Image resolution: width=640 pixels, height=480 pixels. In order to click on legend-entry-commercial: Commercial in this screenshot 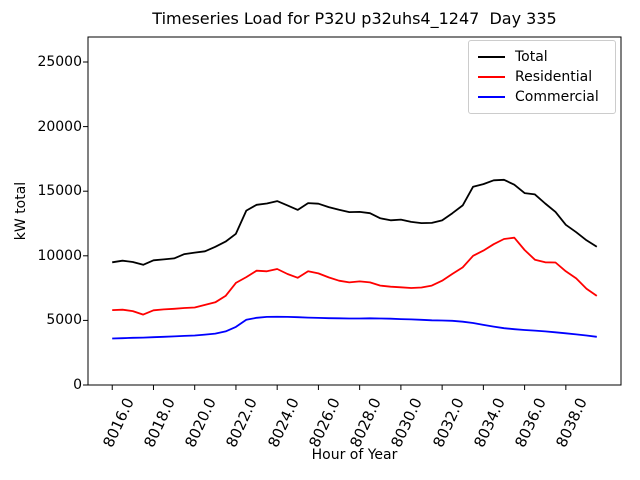, I will do `click(541, 97)`.